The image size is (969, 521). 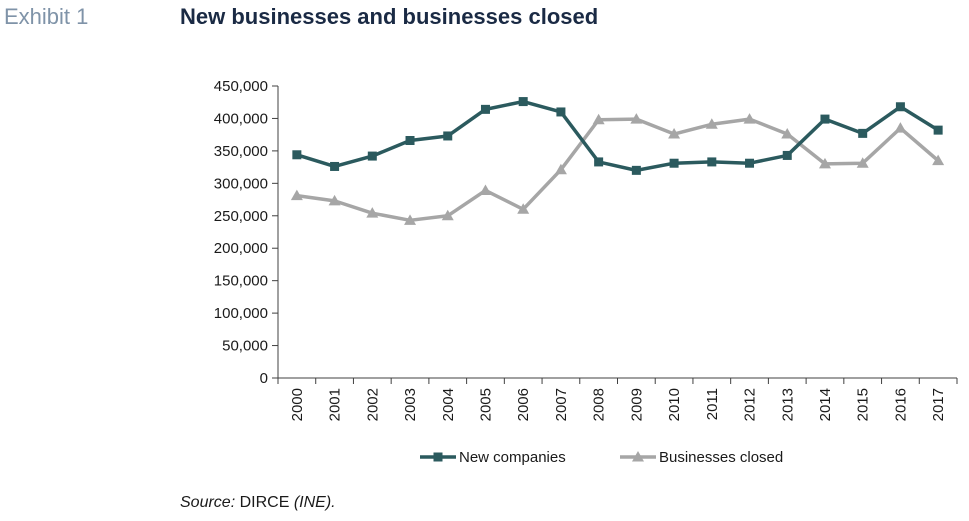 I want to click on x-tick-label: 2003, so click(x=410, y=404).